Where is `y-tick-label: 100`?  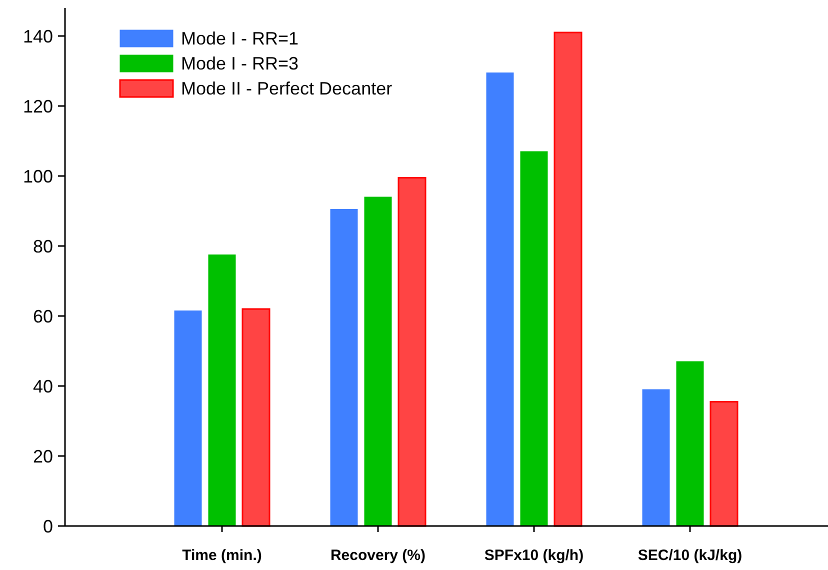 y-tick-label: 100 is located at coordinates (37, 176).